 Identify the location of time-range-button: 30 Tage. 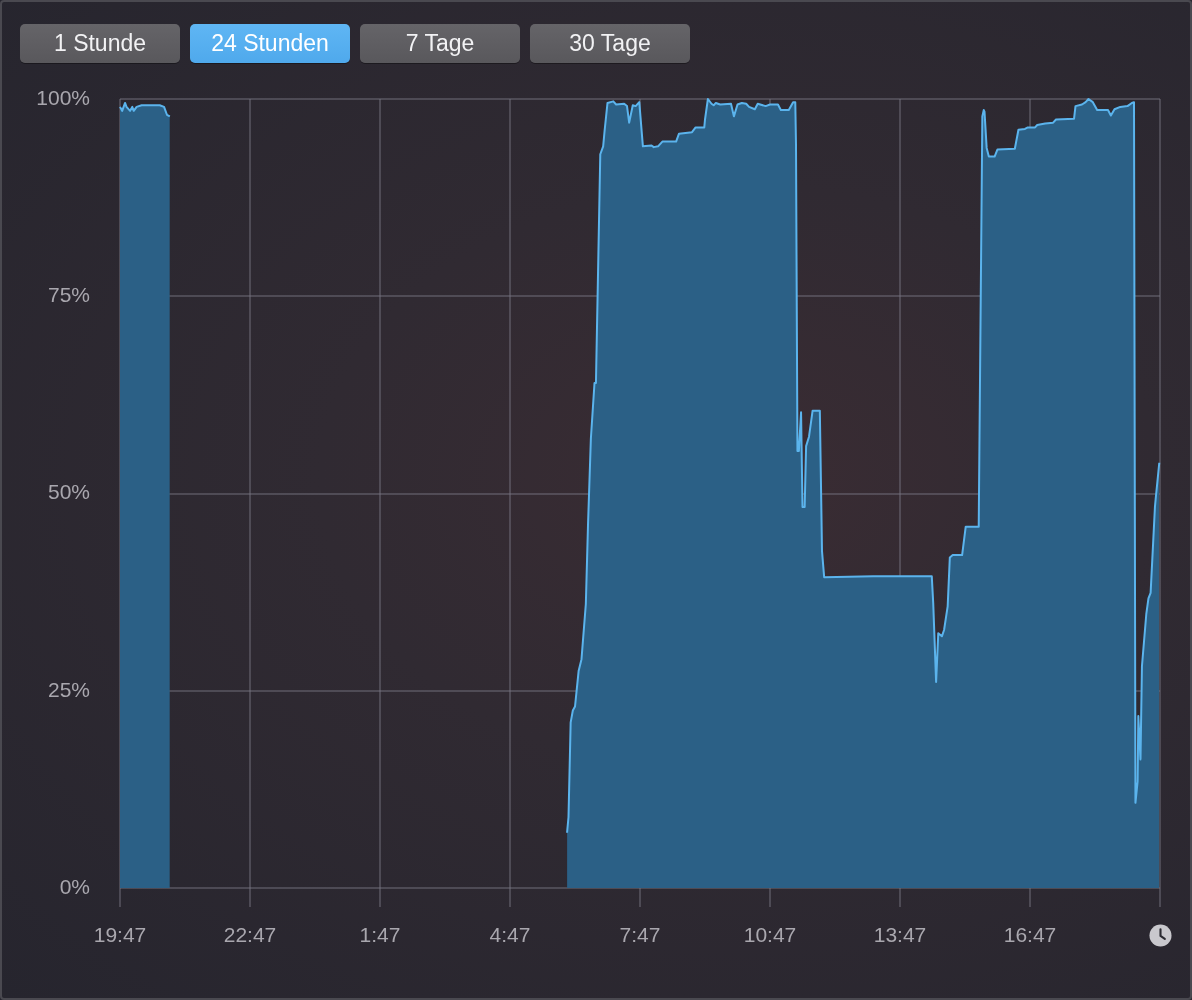
(610, 43).